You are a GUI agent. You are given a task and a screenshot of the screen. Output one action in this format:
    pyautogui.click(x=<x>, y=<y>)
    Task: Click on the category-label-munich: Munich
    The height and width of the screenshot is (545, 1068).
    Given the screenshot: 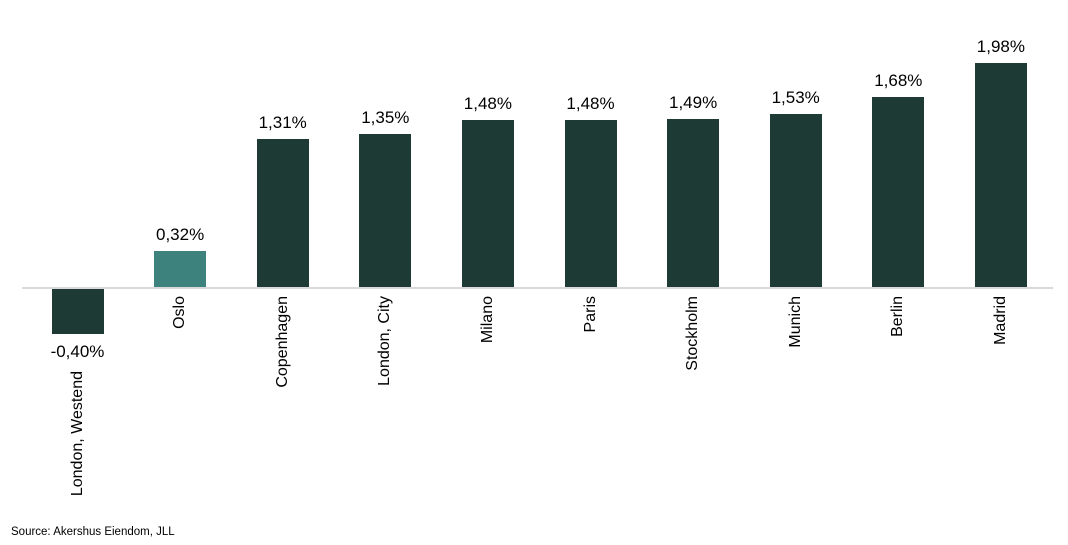 What is the action you would take?
    pyautogui.click(x=795, y=322)
    